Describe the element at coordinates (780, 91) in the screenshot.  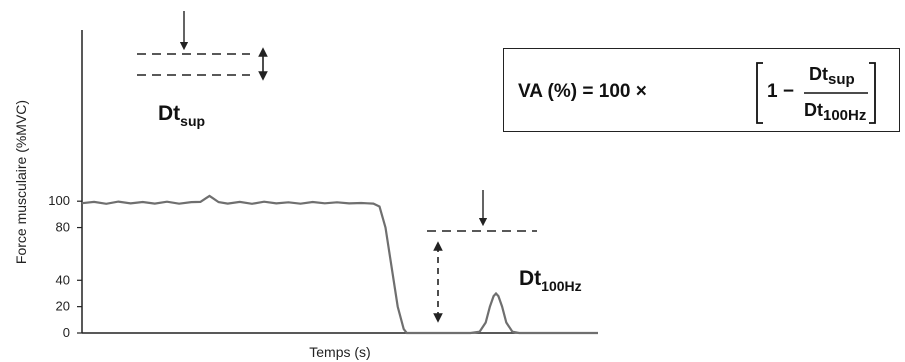
I see `formula-one-minus: 1 −` at that location.